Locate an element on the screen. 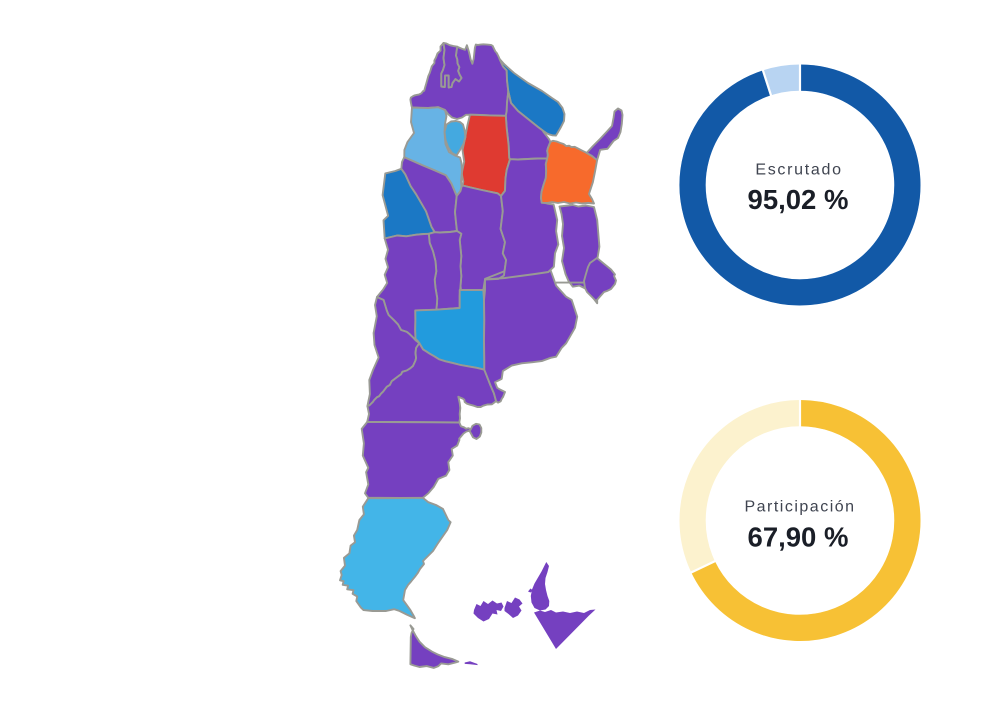  svg-text: Escrutado is located at coordinates (798, 170).